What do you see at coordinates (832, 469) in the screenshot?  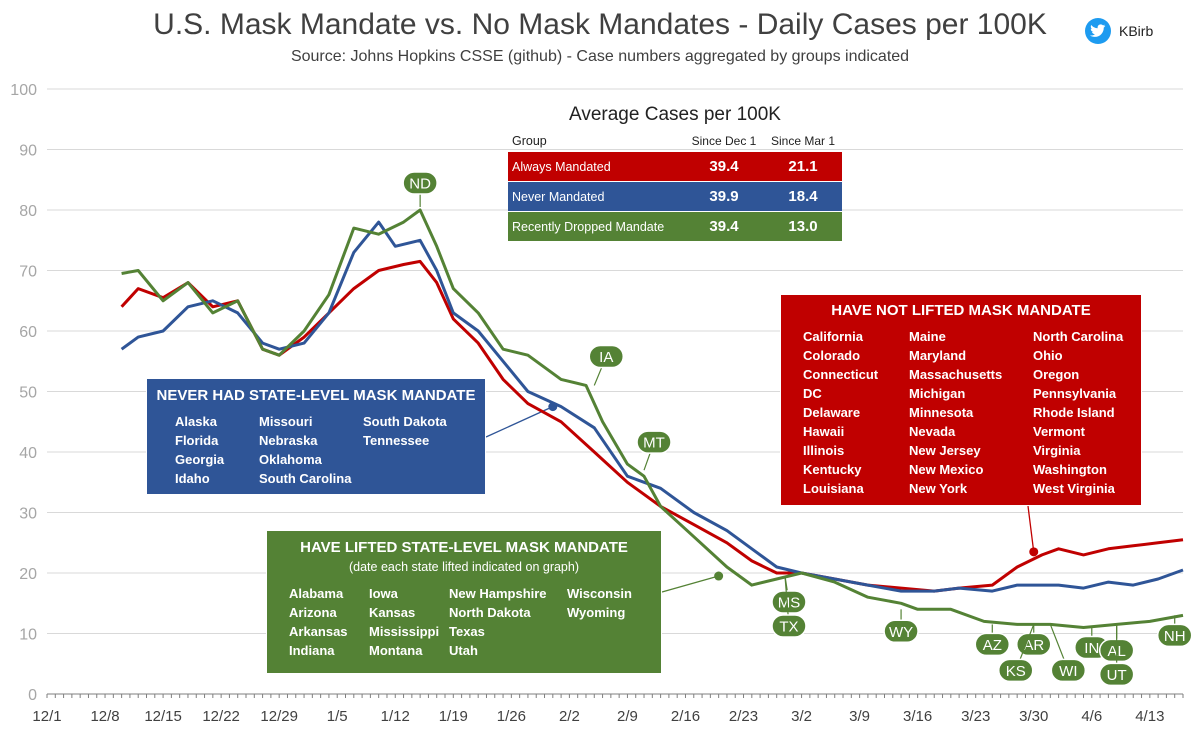 I see `state-name: Kentucky` at bounding box center [832, 469].